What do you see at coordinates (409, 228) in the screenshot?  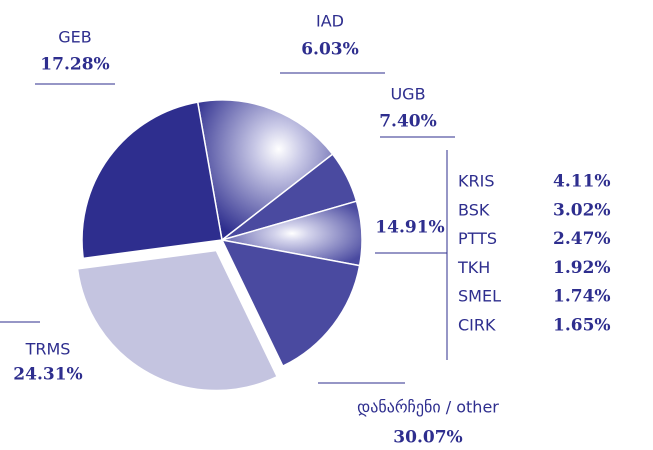 I see `slice-value: 14.91%` at bounding box center [409, 228].